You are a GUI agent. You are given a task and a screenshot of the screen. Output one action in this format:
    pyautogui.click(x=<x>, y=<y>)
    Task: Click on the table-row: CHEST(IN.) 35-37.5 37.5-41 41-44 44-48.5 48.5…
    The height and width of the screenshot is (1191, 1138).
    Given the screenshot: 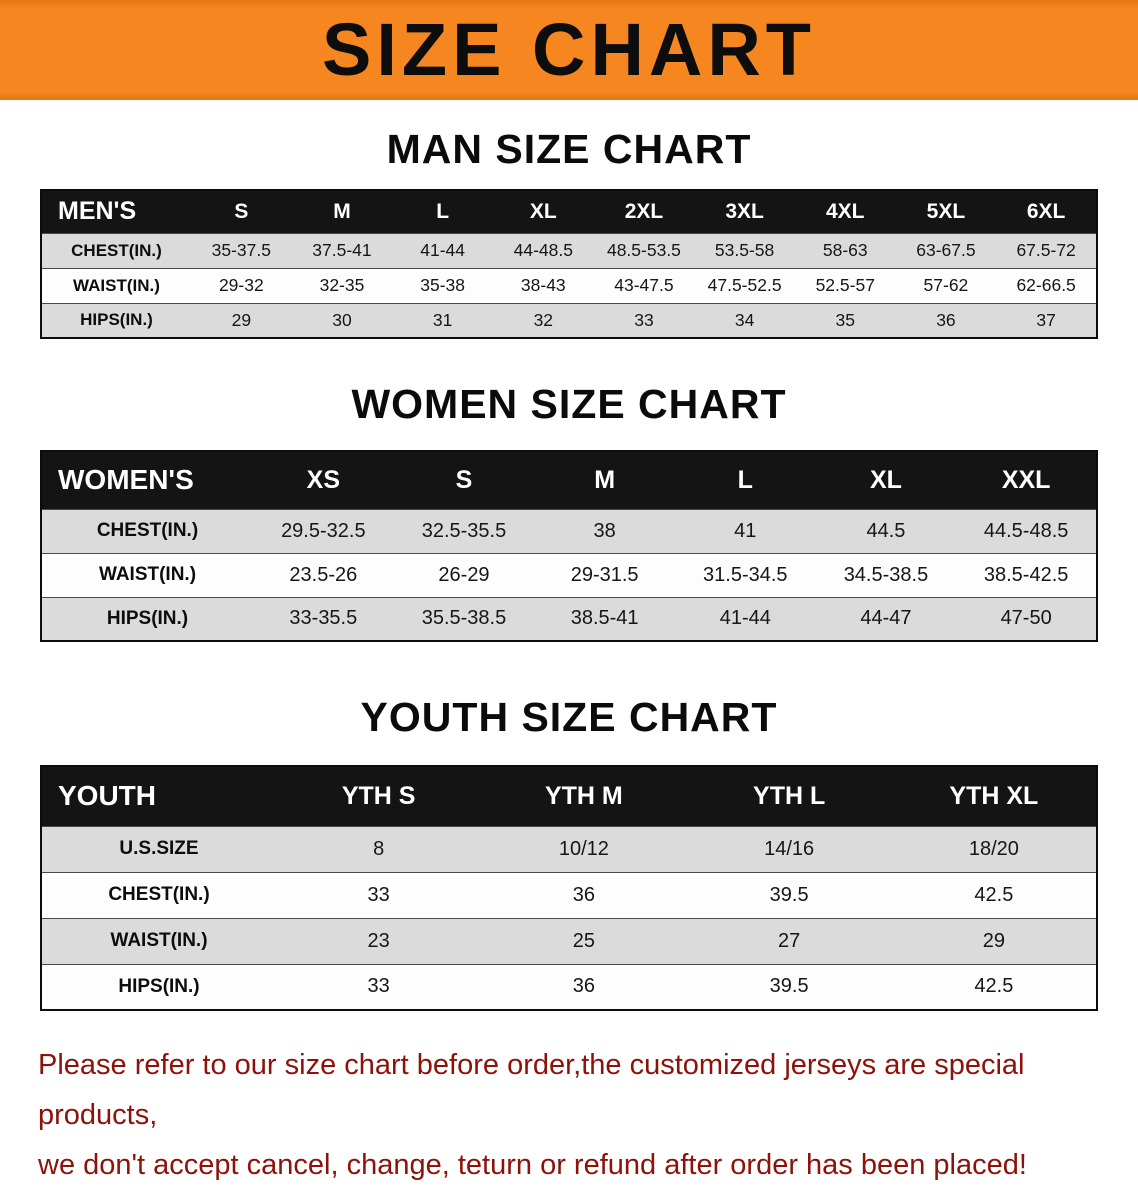 What is the action you would take?
    pyautogui.click(x=569, y=250)
    